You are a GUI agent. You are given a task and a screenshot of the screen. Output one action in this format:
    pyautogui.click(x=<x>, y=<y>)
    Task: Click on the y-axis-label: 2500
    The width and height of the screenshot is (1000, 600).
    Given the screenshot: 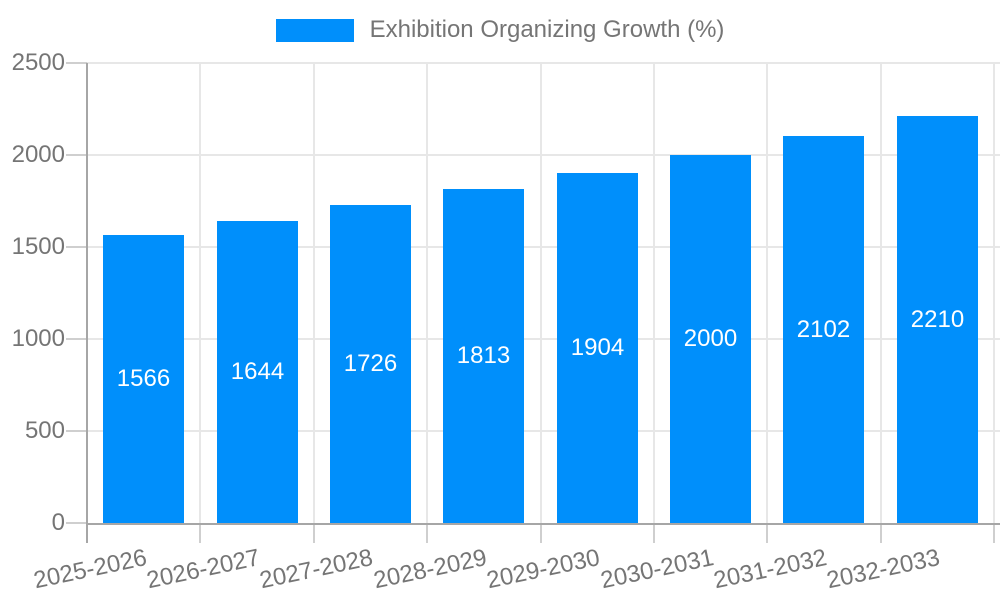 What is the action you would take?
    pyautogui.click(x=38, y=62)
    